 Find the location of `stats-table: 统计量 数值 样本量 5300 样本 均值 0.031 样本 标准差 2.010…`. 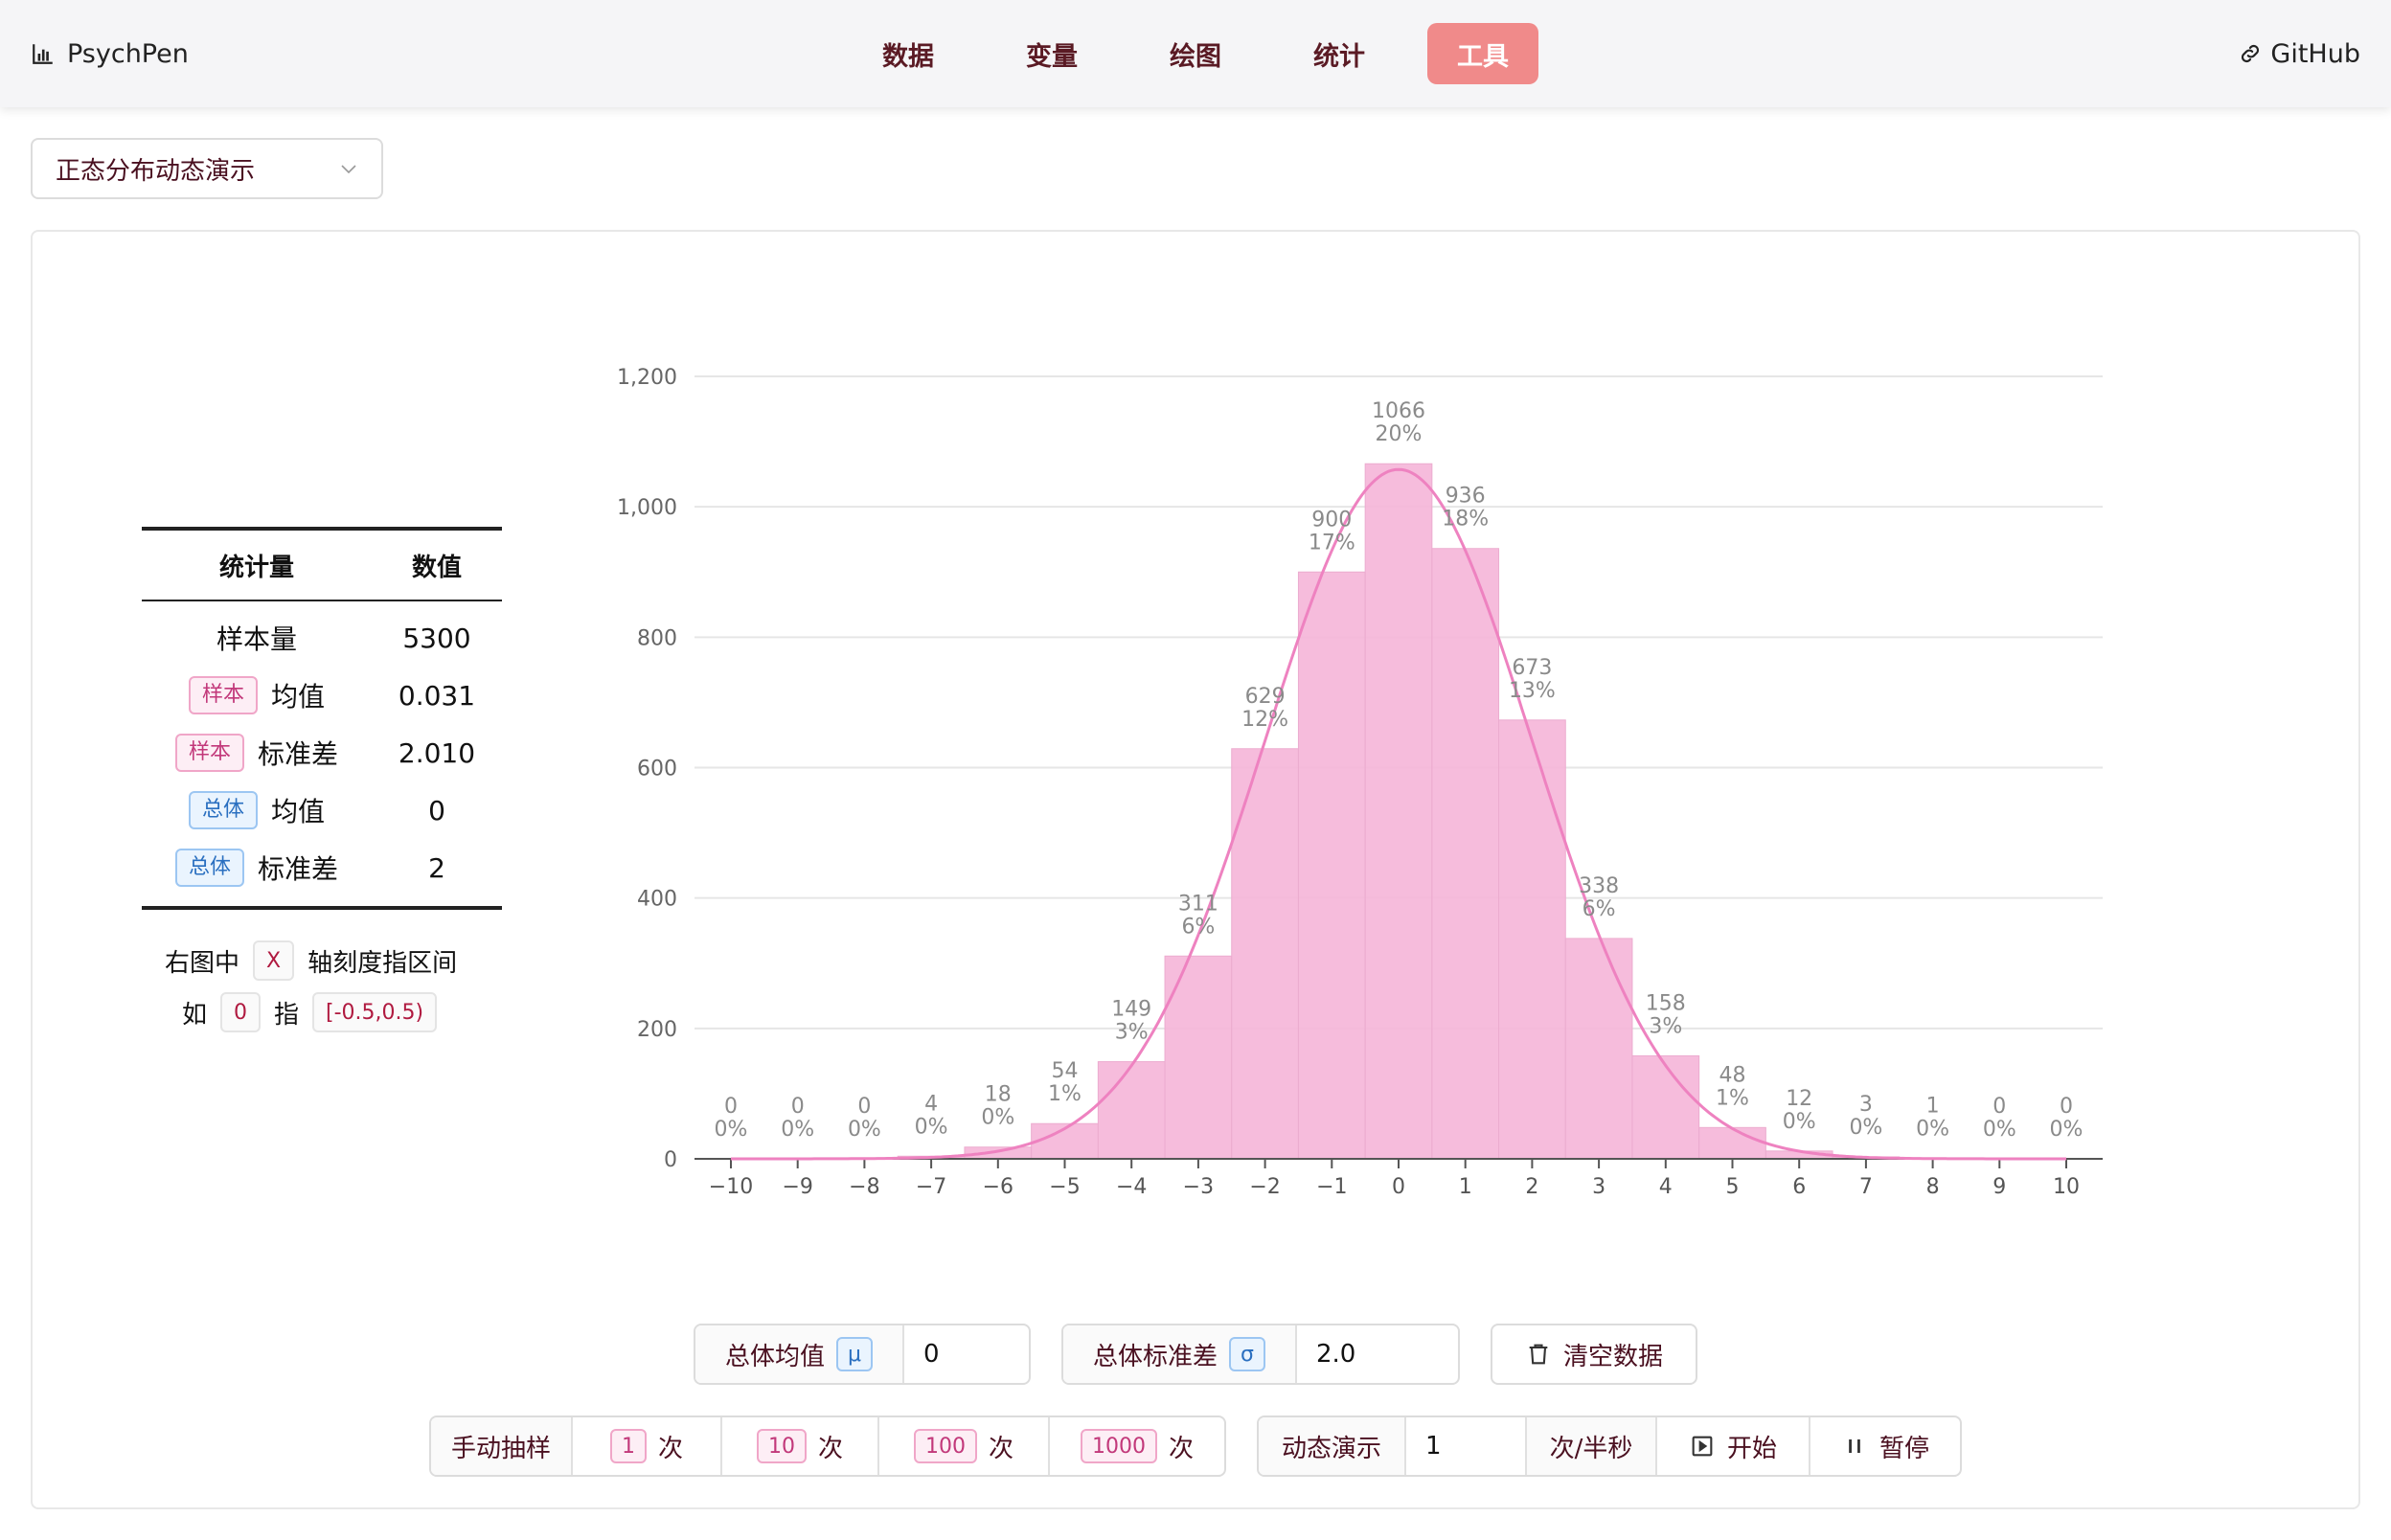

stats-table: 统计量 数值 样本量 5300 样本 均值 0.031 样本 标准差 2.010… is located at coordinates (322, 718).